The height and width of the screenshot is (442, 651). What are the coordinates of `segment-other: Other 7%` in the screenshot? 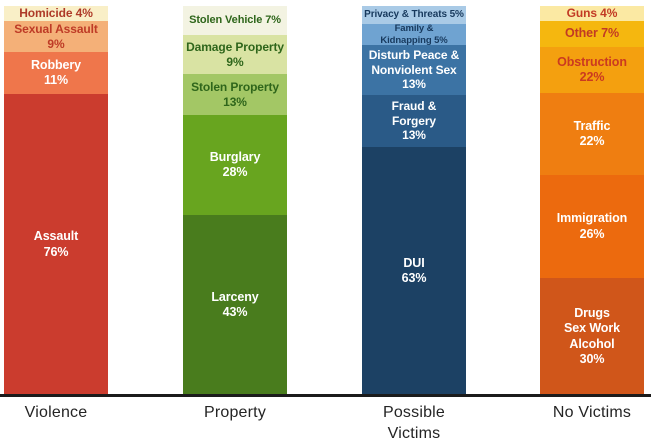 It's located at (592, 34).